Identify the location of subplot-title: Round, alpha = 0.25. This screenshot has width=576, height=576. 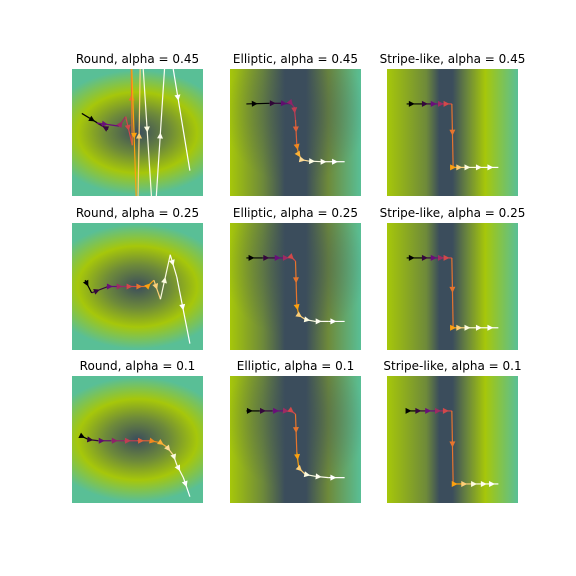
(137, 213).